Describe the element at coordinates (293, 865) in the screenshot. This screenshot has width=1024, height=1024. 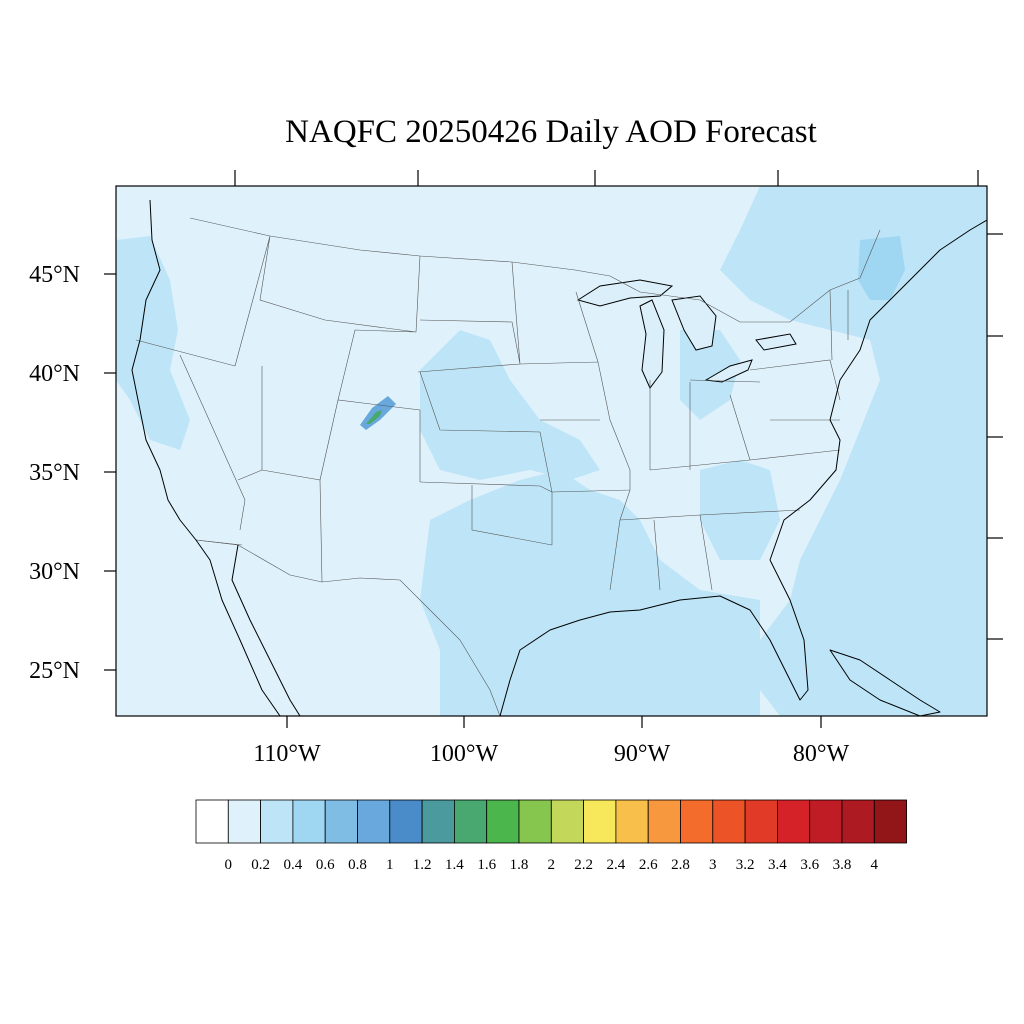
I see `colorbar-label: 0.4` at that location.